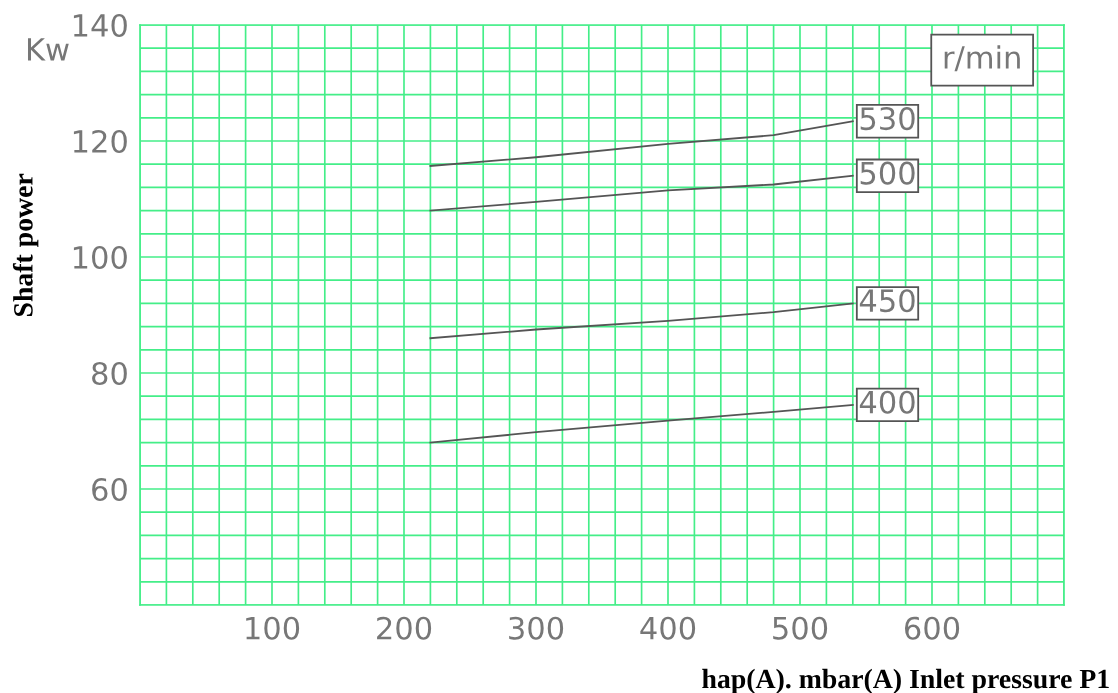  What do you see at coordinates (25, 245) in the screenshot?
I see `y-axis-title: Shaft power` at bounding box center [25, 245].